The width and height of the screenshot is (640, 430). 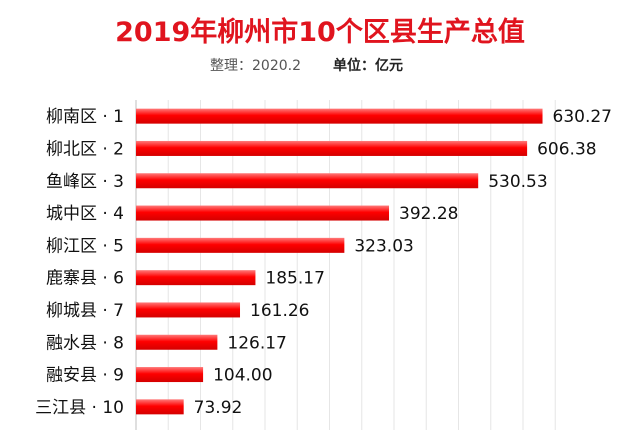 What do you see at coordinates (517, 182) in the screenshot?
I see `value-label: 530.53` at bounding box center [517, 182].